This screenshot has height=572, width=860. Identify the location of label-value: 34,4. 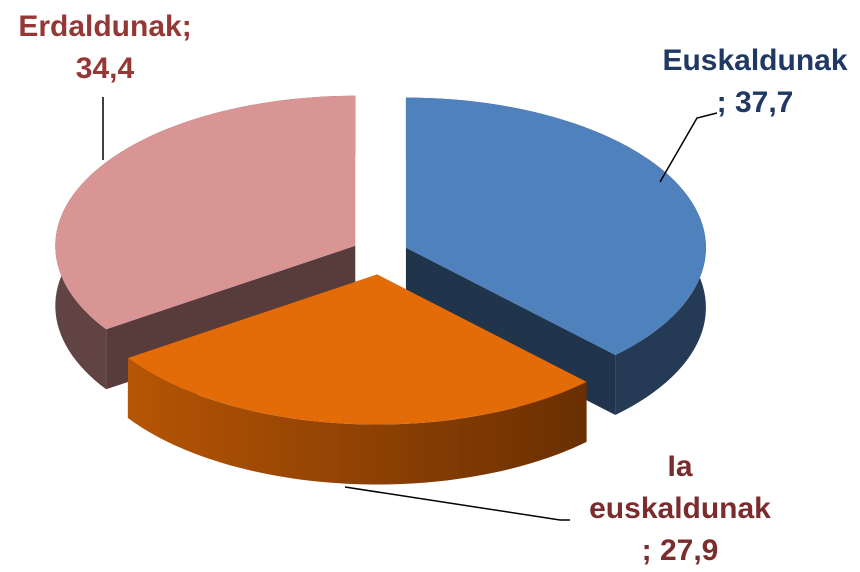
(105, 68).